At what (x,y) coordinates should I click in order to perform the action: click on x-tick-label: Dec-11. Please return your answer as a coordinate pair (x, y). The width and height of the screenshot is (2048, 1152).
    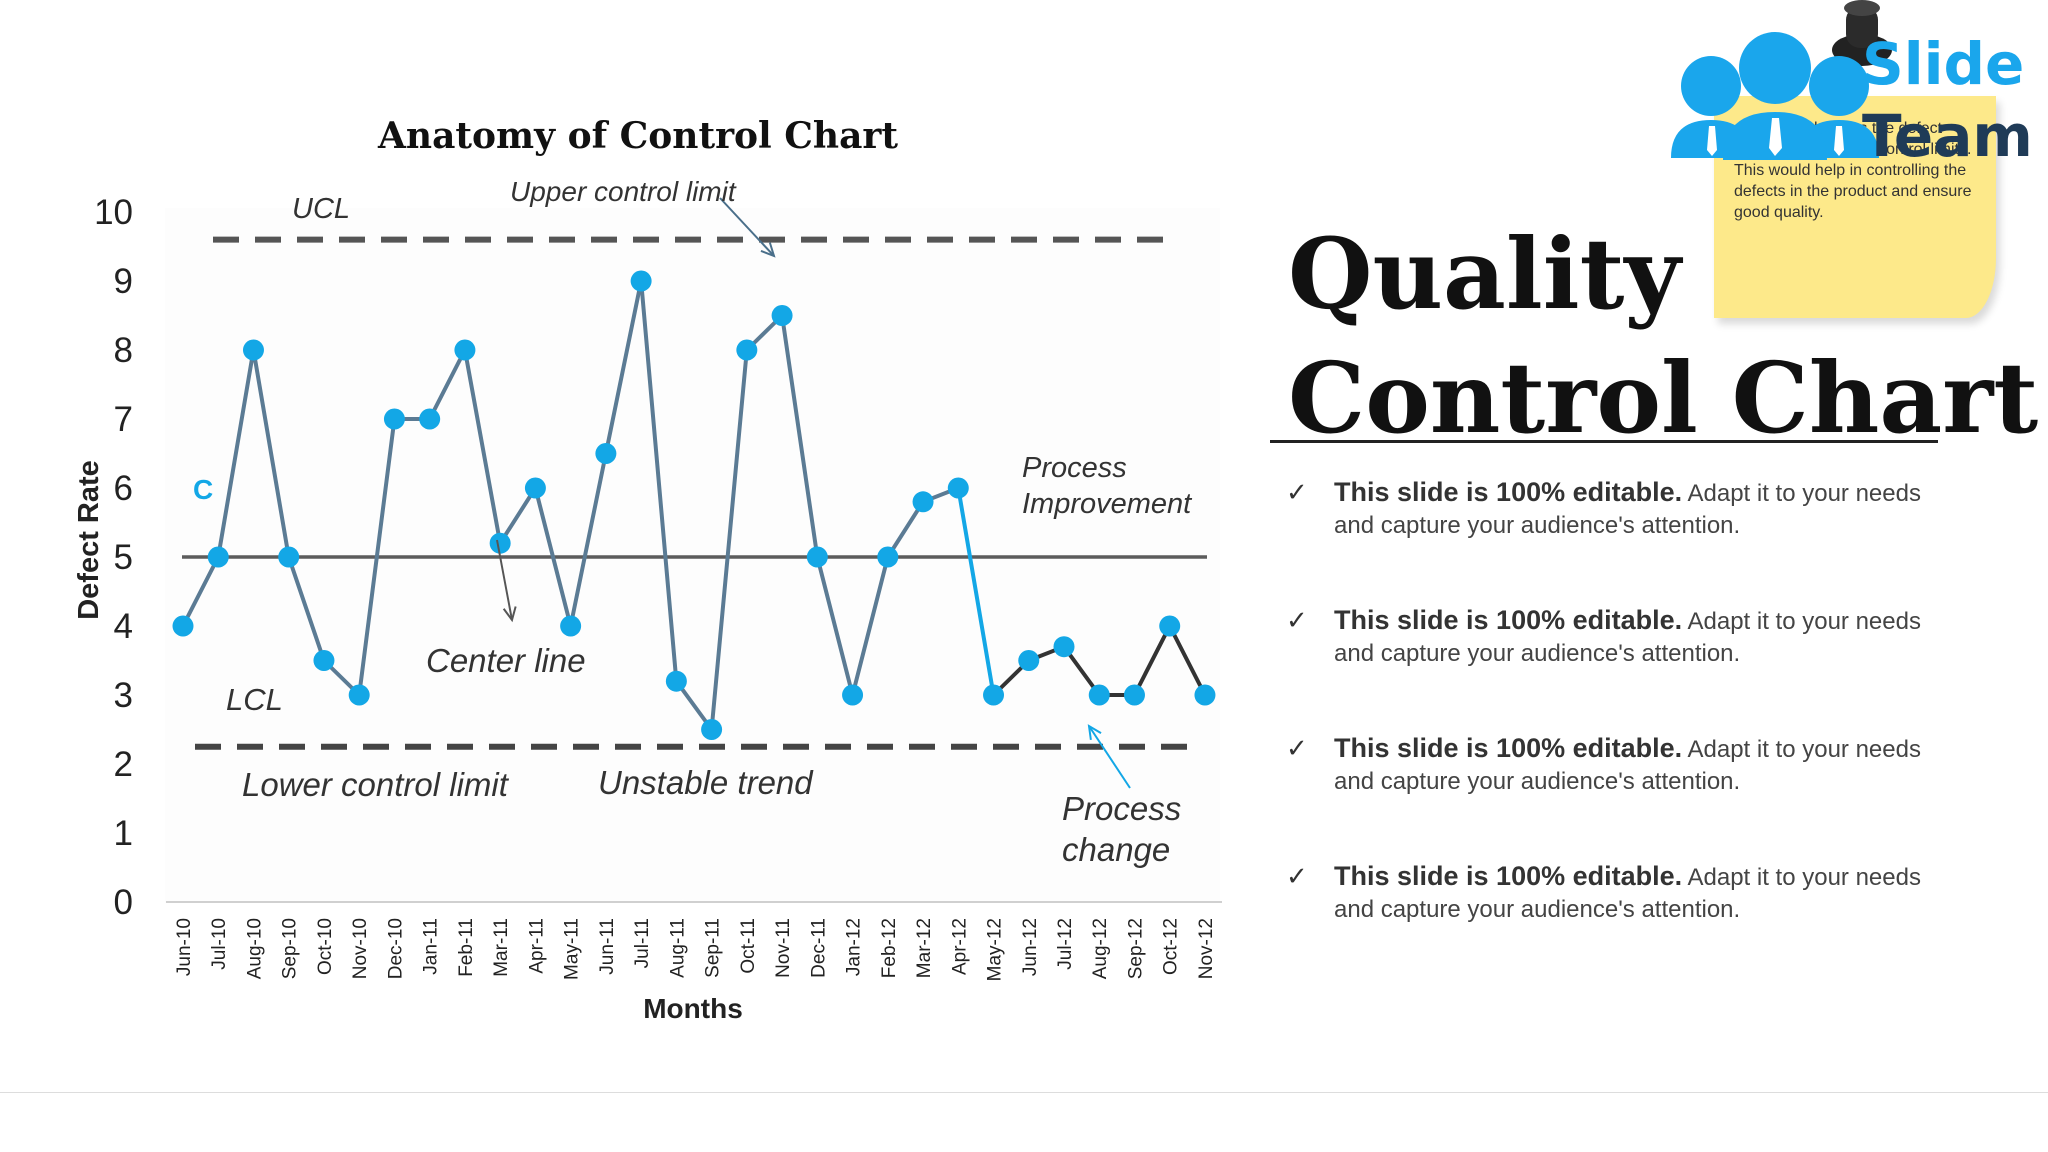
    Looking at the image, I should click on (818, 948).